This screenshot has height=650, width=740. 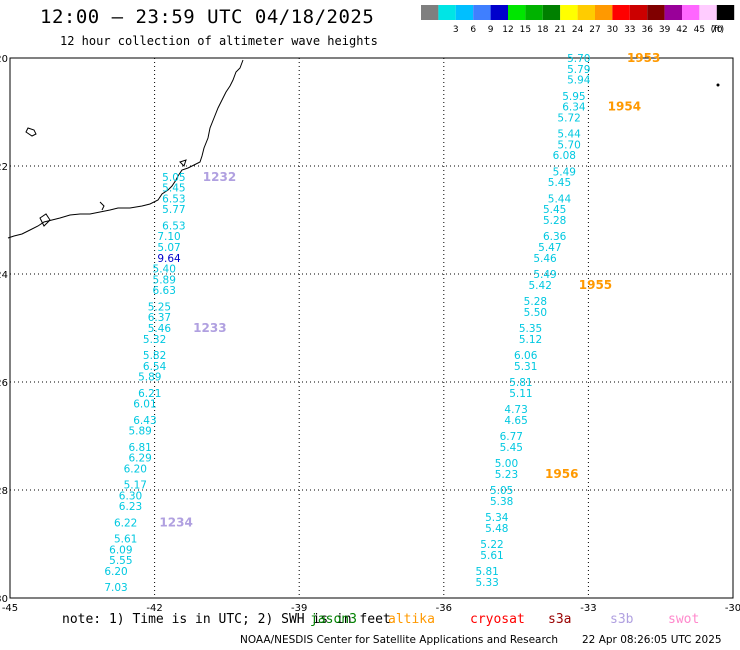 What do you see at coordinates (207, 17) in the screenshot?
I see `page-title: 12:00 – 23:59 UTC 04/18/2025` at bounding box center [207, 17].